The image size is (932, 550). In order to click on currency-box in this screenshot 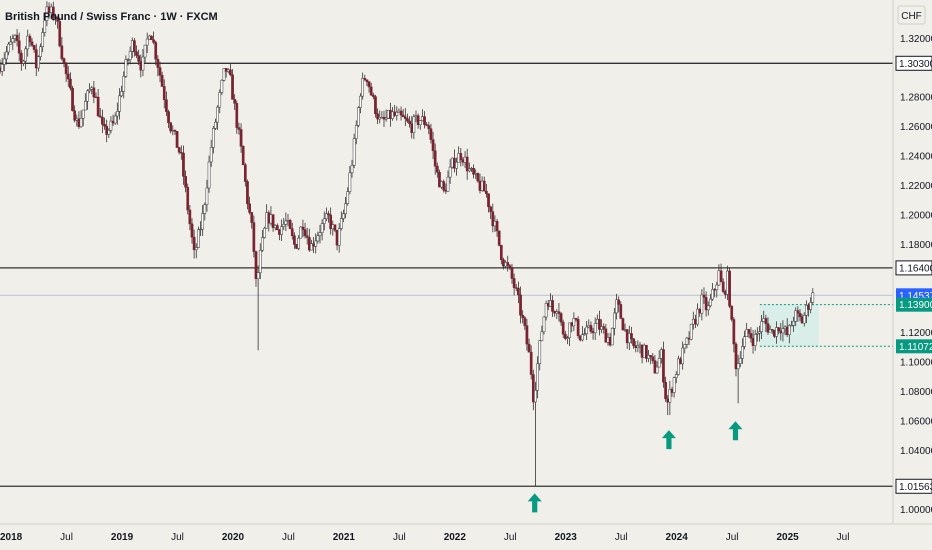, I will do `click(911, 15)`.